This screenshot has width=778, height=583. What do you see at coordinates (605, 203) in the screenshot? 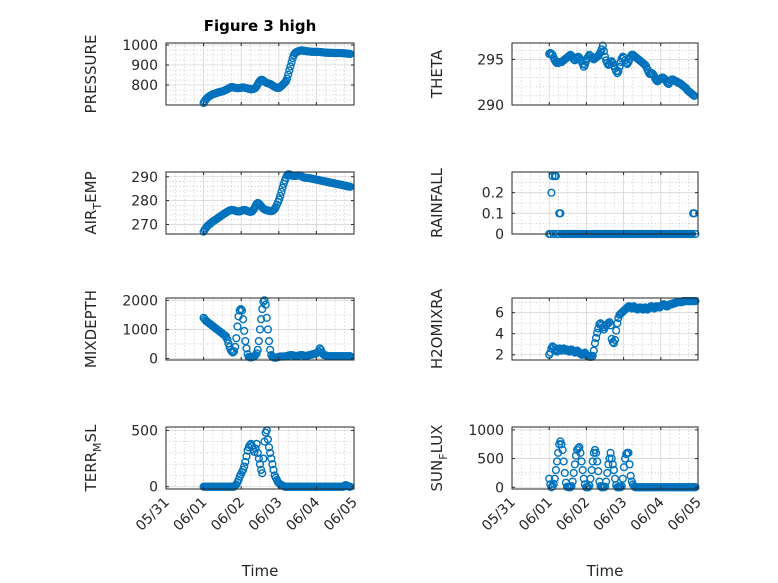
I see `rainfall-frame` at bounding box center [605, 203].